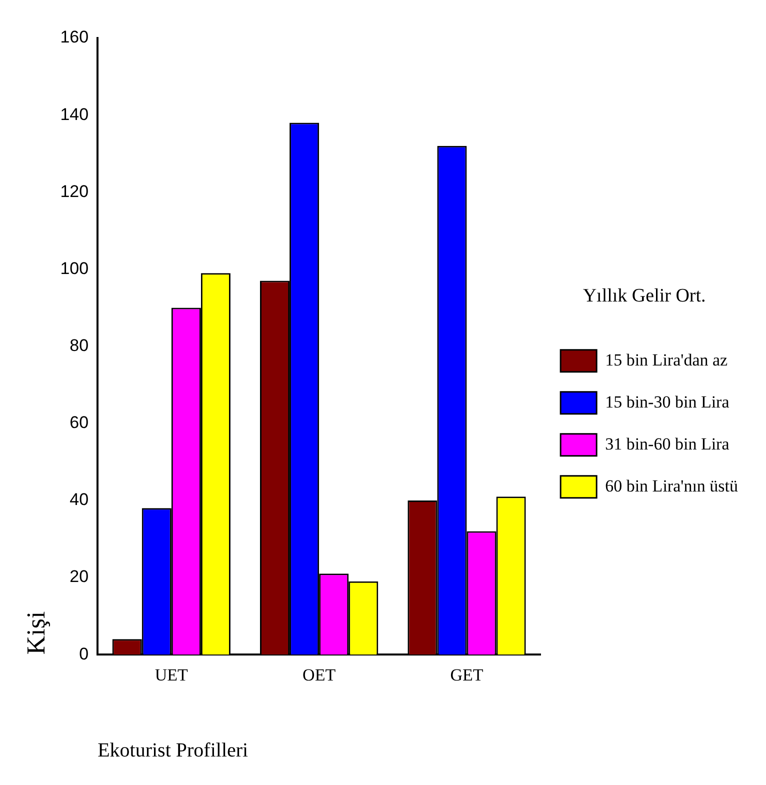 The image size is (766, 785). What do you see at coordinates (644, 296) in the screenshot?
I see `legend-title: Yıllık Gelir Ort.` at bounding box center [644, 296].